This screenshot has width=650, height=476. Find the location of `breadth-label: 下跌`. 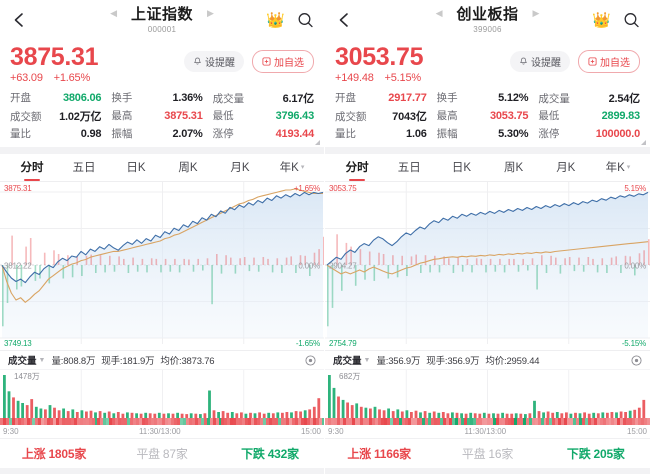

breadth-label: 下跌 is located at coordinates (578, 454).